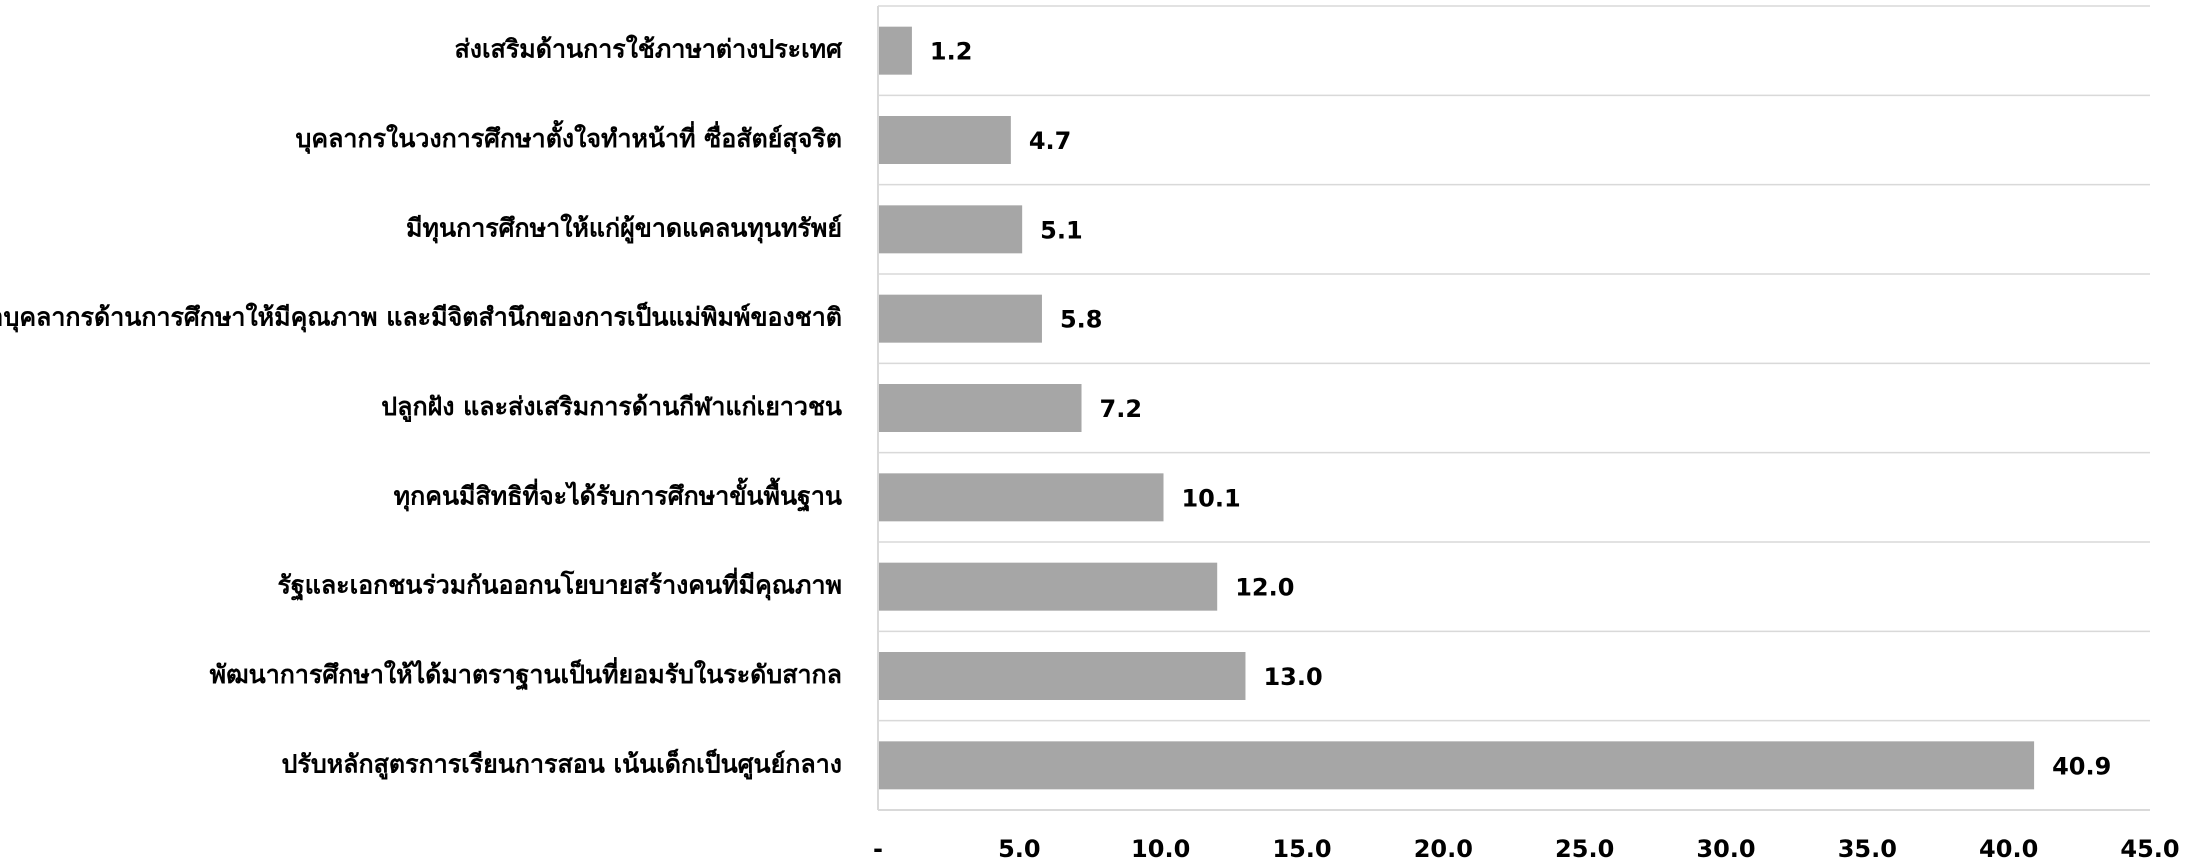 Image resolution: width=2195 pixels, height=868 pixels. What do you see at coordinates (1019, 849) in the screenshot?
I see `x-tick-label: 5.0` at bounding box center [1019, 849].